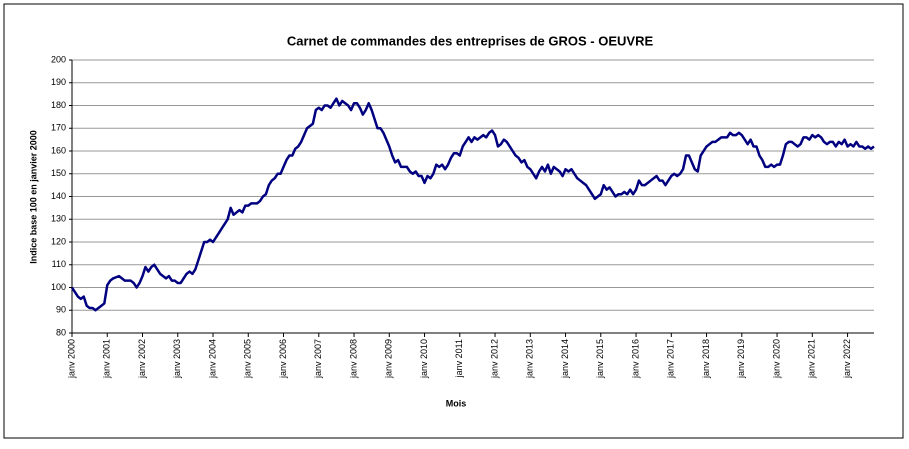  Describe the element at coordinates (494, 359) in the screenshot. I see `x-tick-label: janv 2012` at that location.